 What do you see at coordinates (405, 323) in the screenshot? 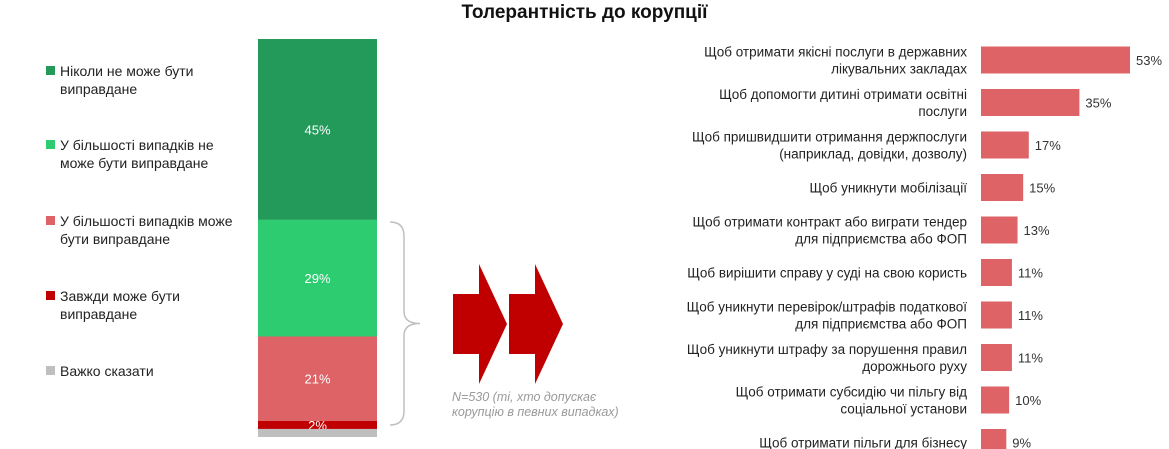
I see `bracket` at bounding box center [405, 323].